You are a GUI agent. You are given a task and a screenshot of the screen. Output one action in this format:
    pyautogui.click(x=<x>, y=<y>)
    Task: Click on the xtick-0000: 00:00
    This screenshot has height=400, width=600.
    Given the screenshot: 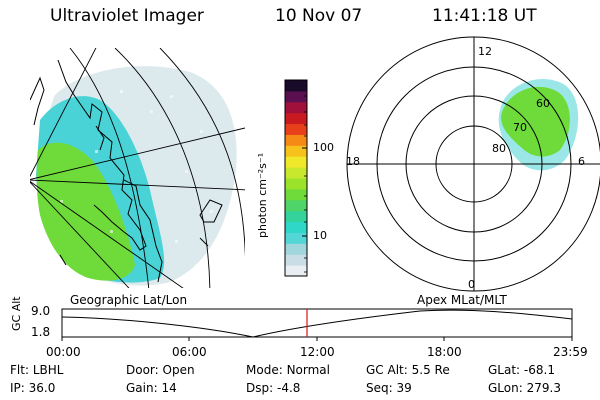 What is the action you would take?
    pyautogui.click(x=63, y=352)
    